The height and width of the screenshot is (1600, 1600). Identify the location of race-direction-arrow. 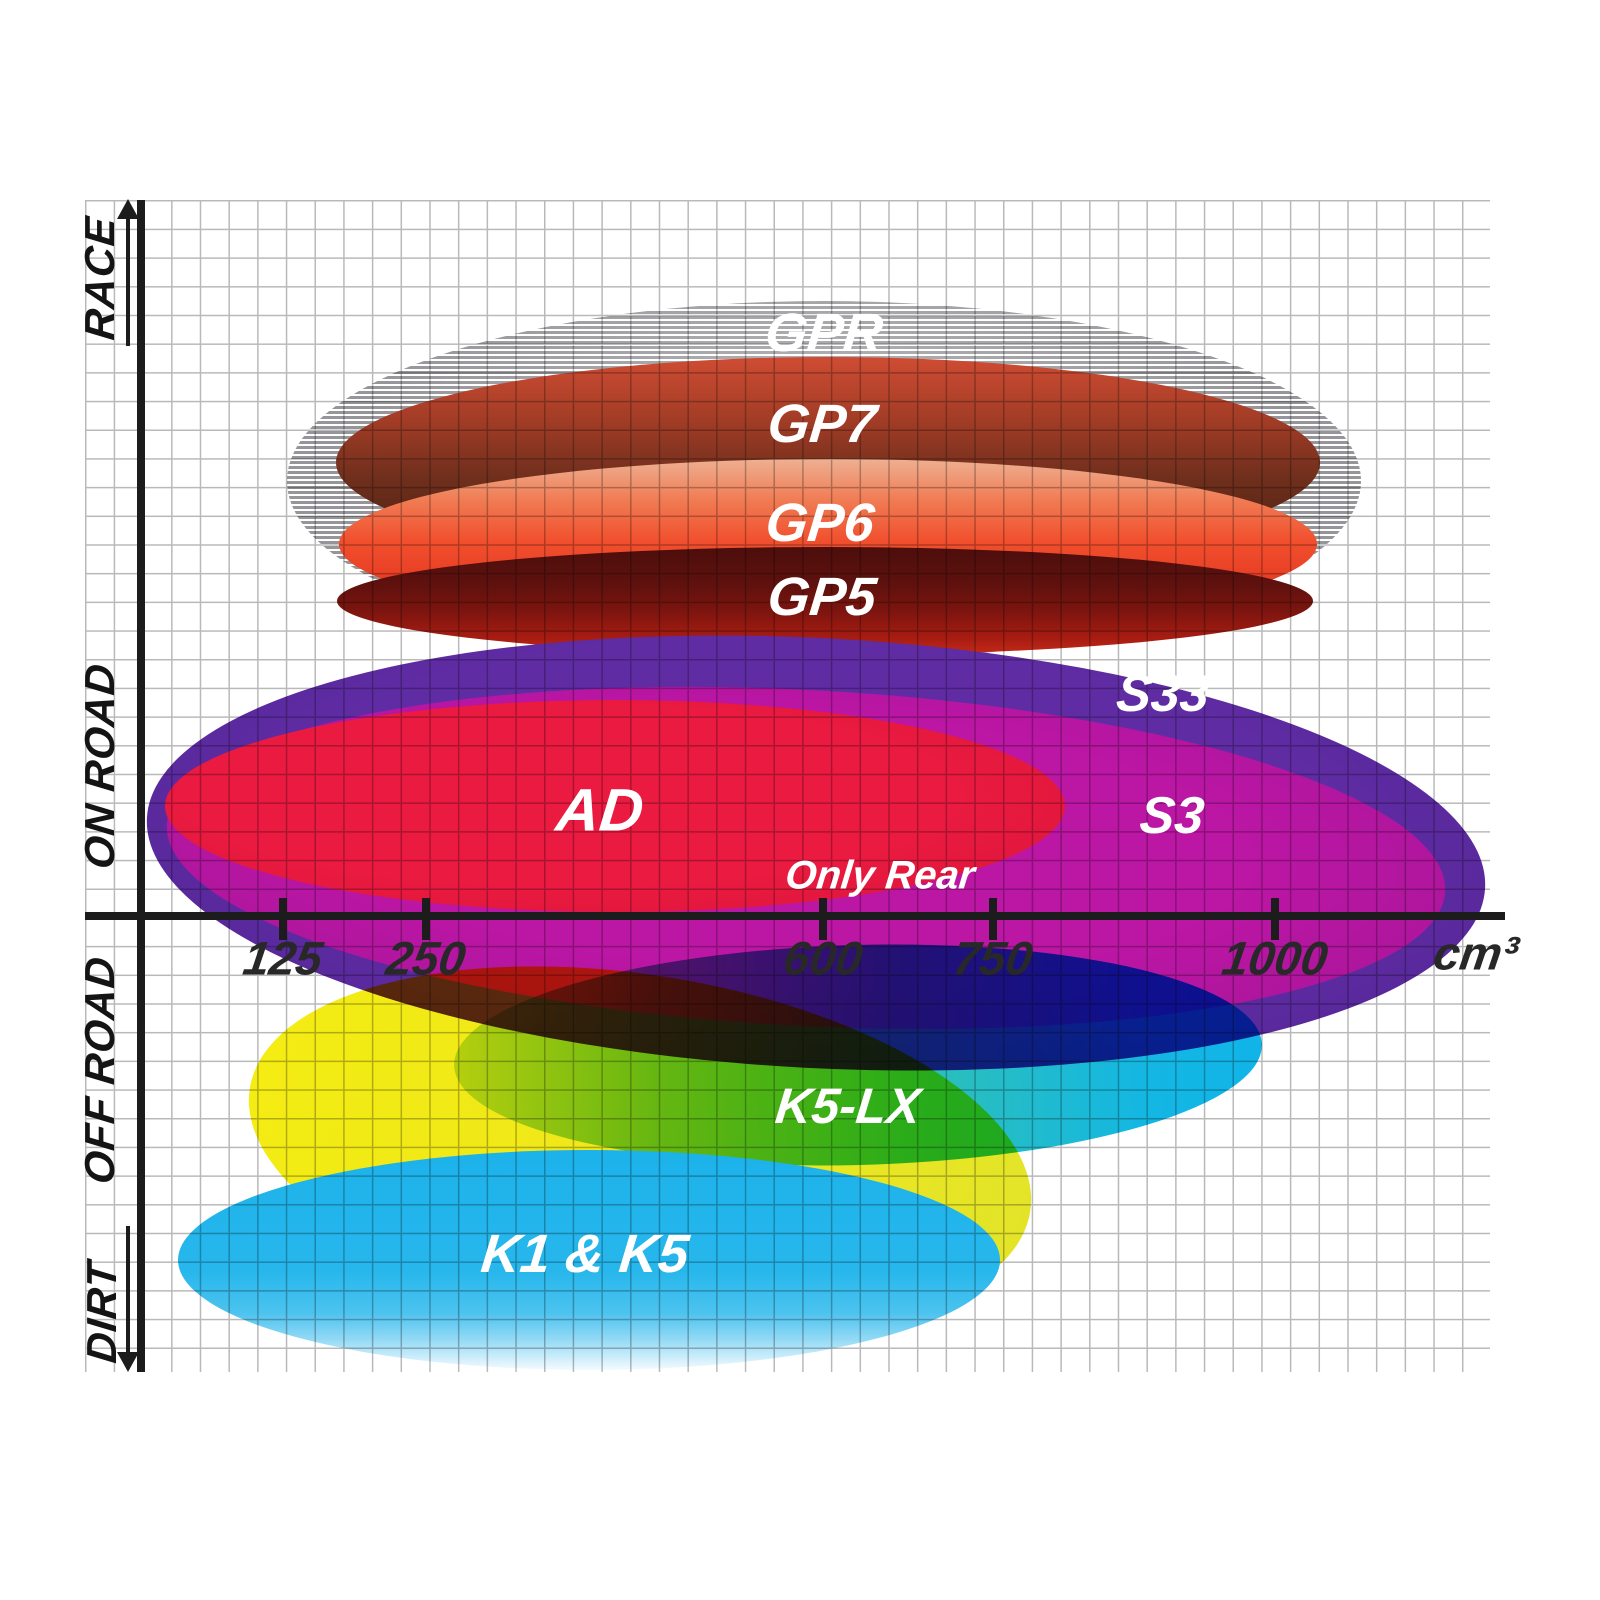
(128, 281).